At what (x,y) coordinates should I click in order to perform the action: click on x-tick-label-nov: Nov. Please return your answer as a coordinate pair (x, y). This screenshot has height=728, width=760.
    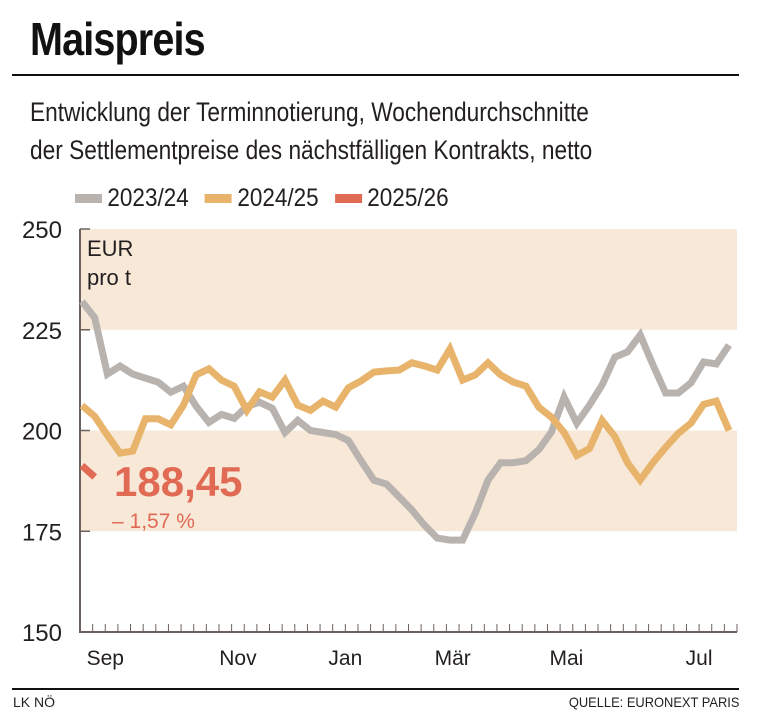
    Looking at the image, I should click on (238, 658).